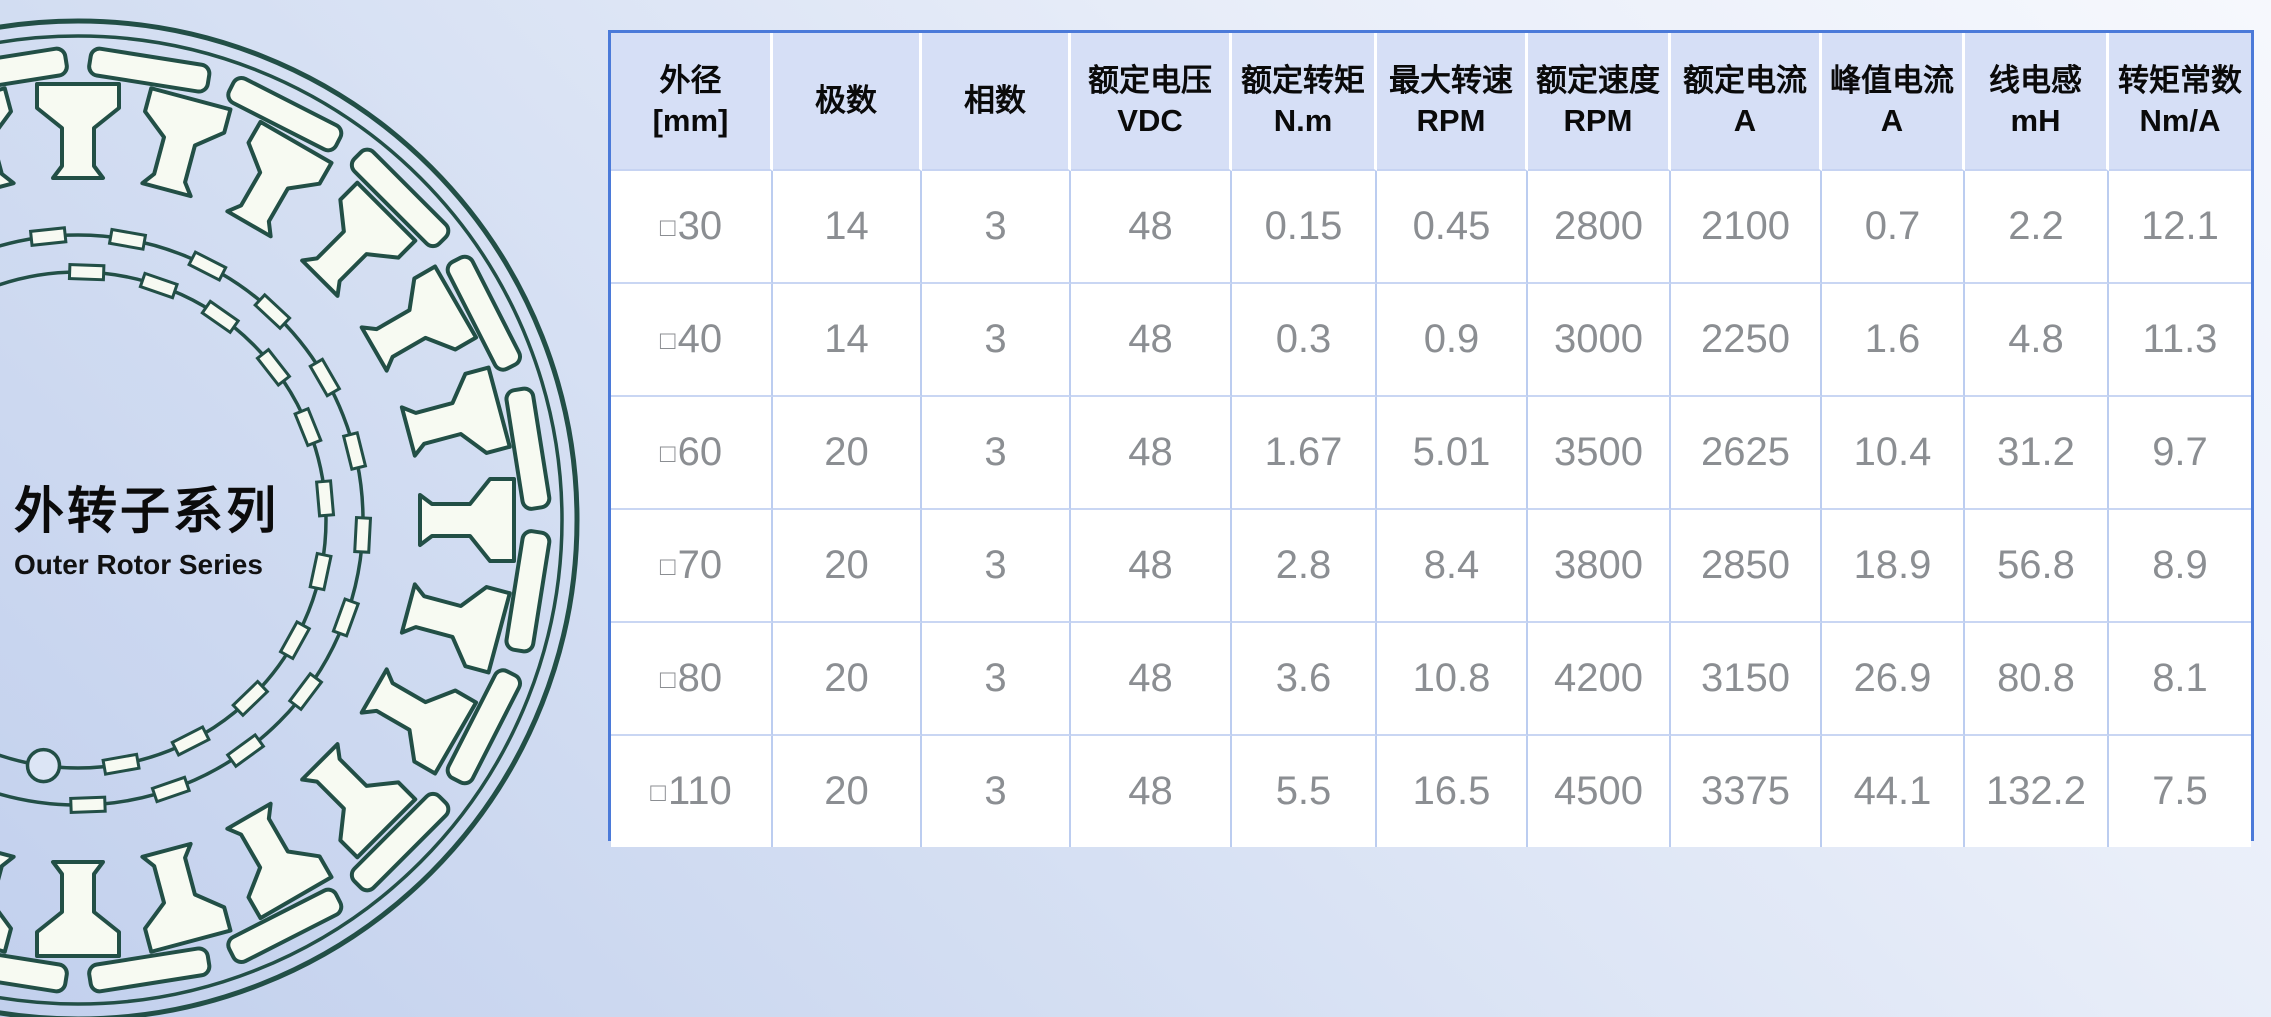 This screenshot has width=2271, height=1017. I want to click on spec-cell: □40, so click(692, 340).